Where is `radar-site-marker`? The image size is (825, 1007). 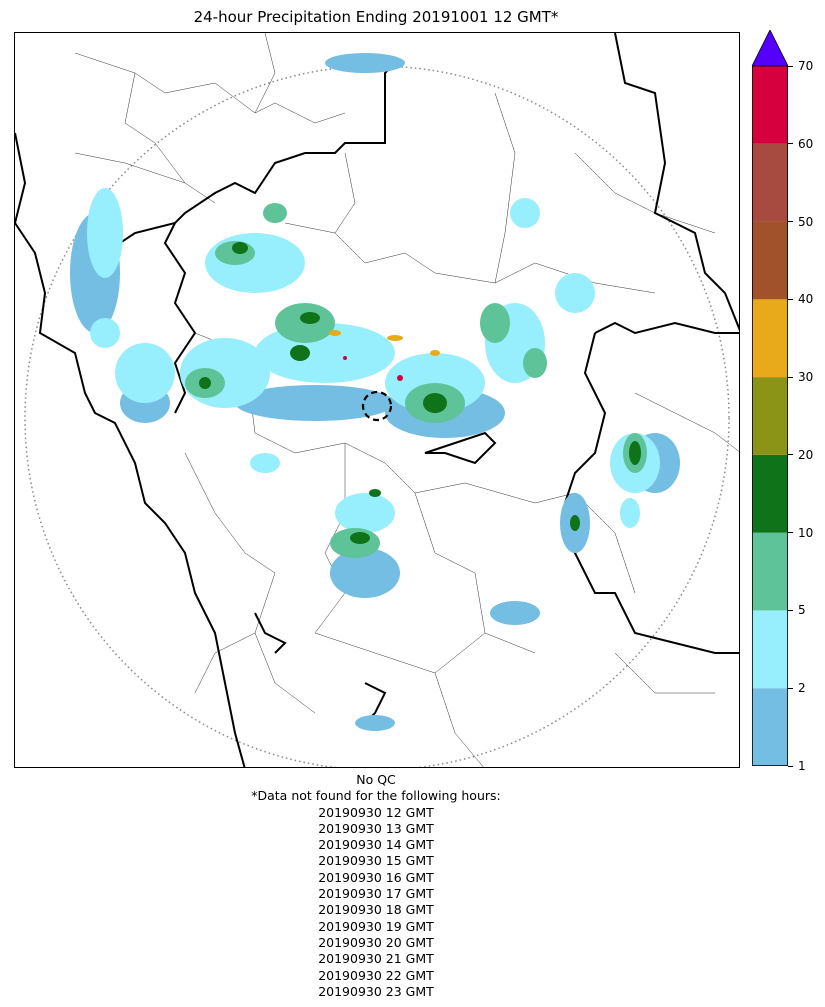 radar-site-marker is located at coordinates (377, 406).